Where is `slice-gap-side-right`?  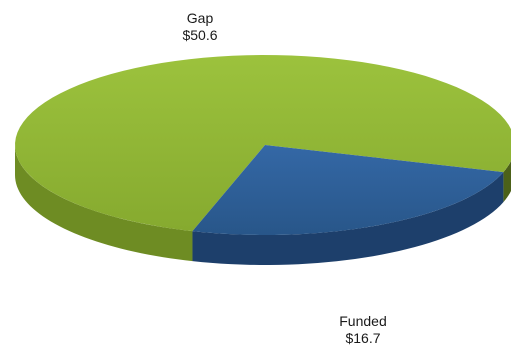 slice-gap-side-right is located at coordinates (507, 182).